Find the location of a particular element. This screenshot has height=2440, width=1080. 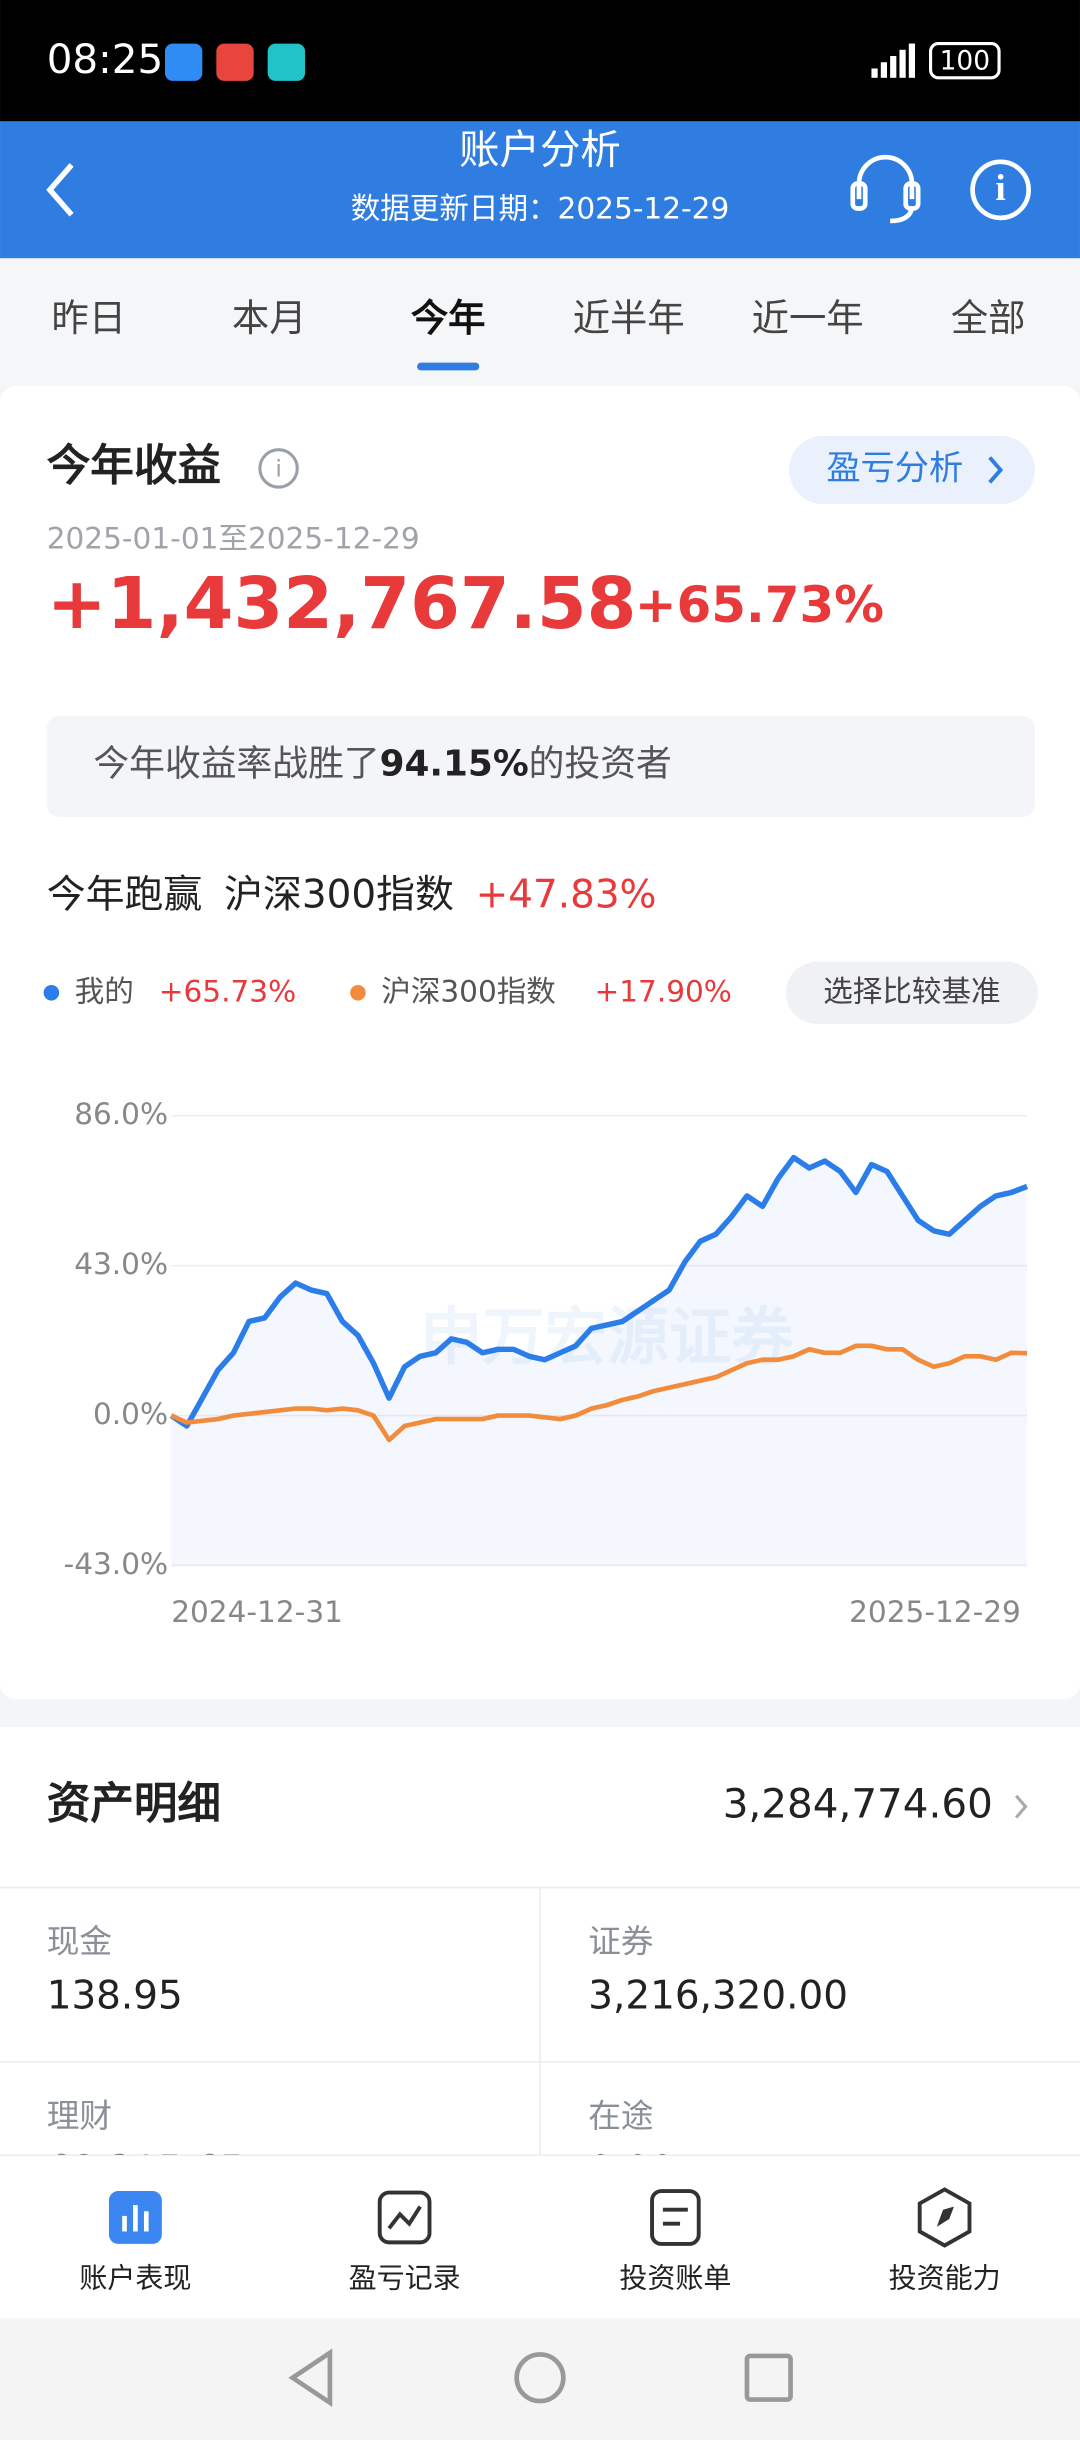

beat-text: 今年收益率战胜了94.15%的投资者 is located at coordinates (382, 764).